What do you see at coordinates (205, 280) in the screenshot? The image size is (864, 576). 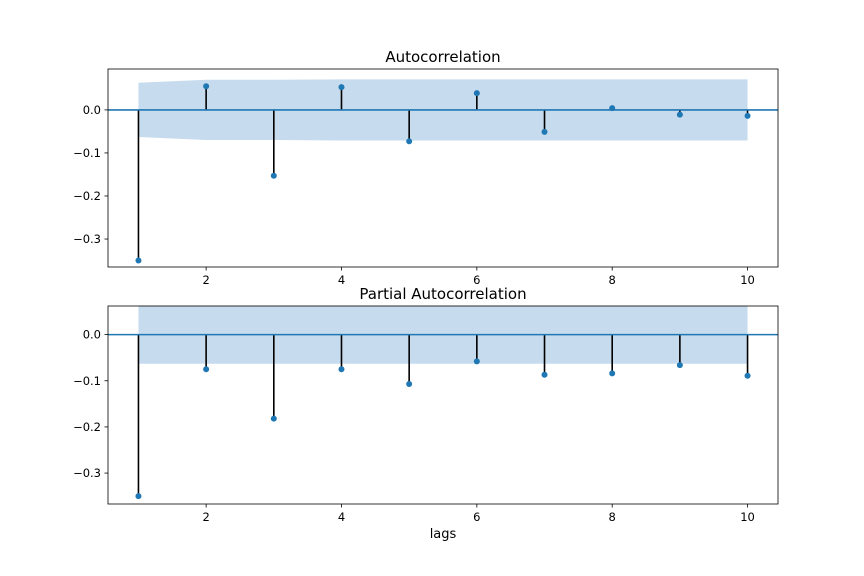 I see `acf-x-tick-label-2: 2` at bounding box center [205, 280].